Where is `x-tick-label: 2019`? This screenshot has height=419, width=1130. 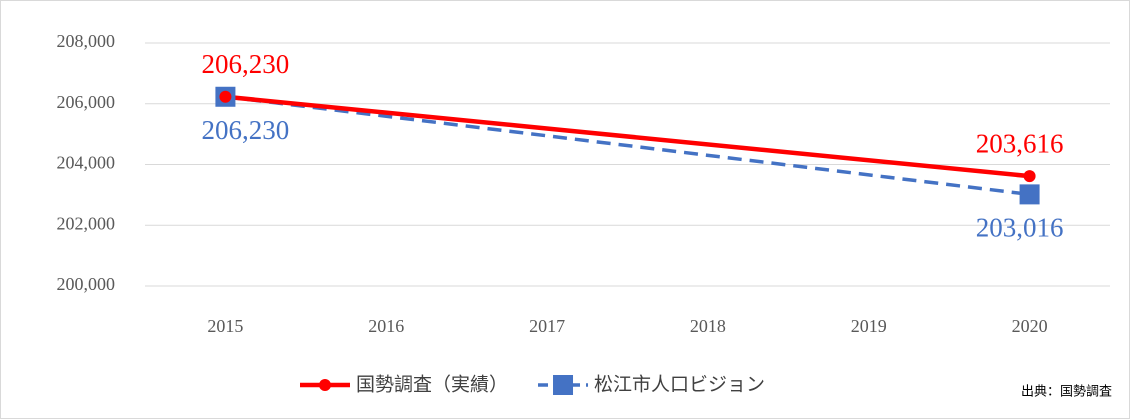 x-tick-label: 2019 is located at coordinates (869, 326).